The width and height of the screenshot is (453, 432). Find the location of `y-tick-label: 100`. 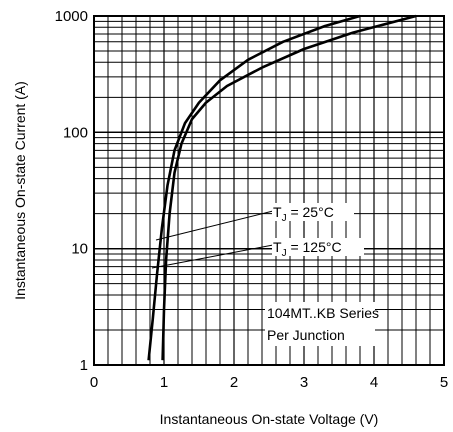

y-tick-label: 100 is located at coordinates (75, 132).